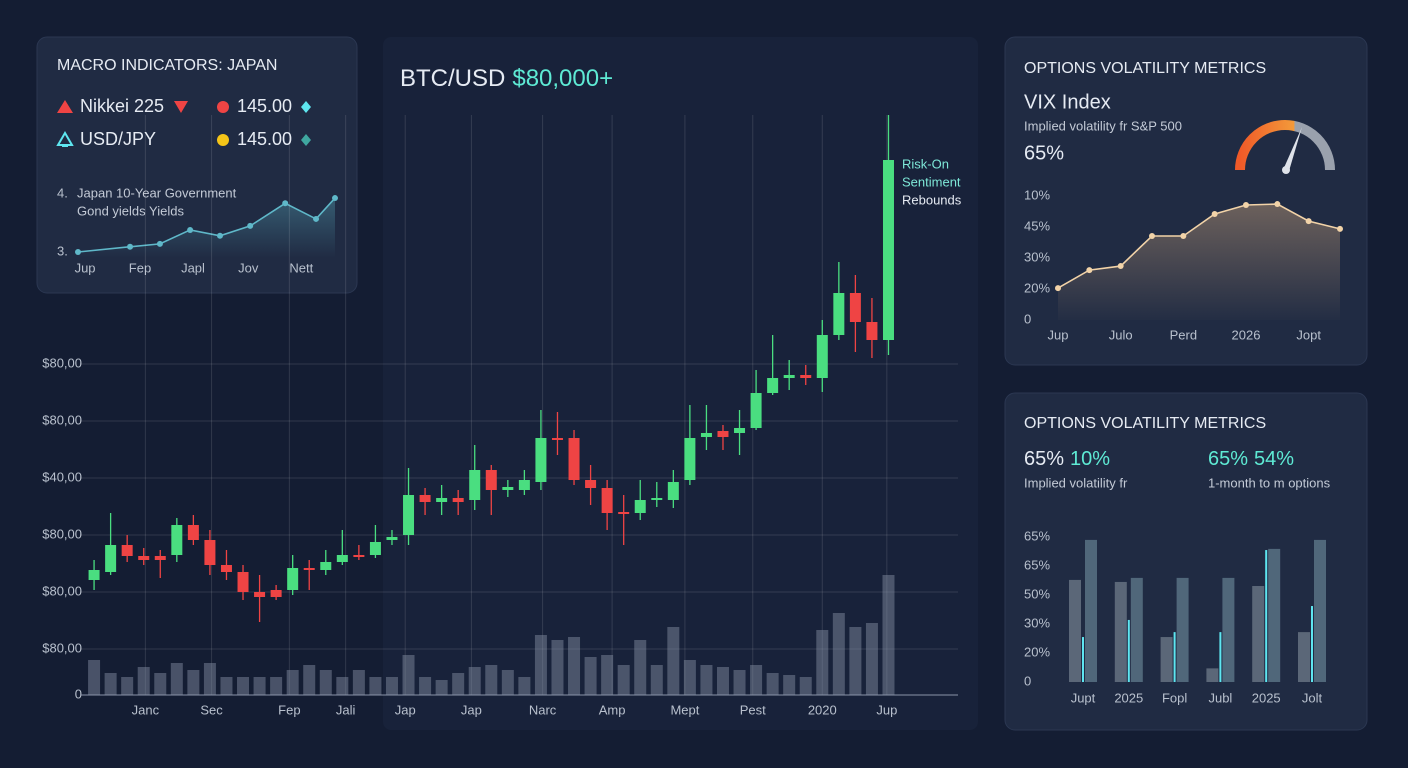 The image size is (1408, 768). I want to click on x-tick-label: Julo, so click(1121, 334).